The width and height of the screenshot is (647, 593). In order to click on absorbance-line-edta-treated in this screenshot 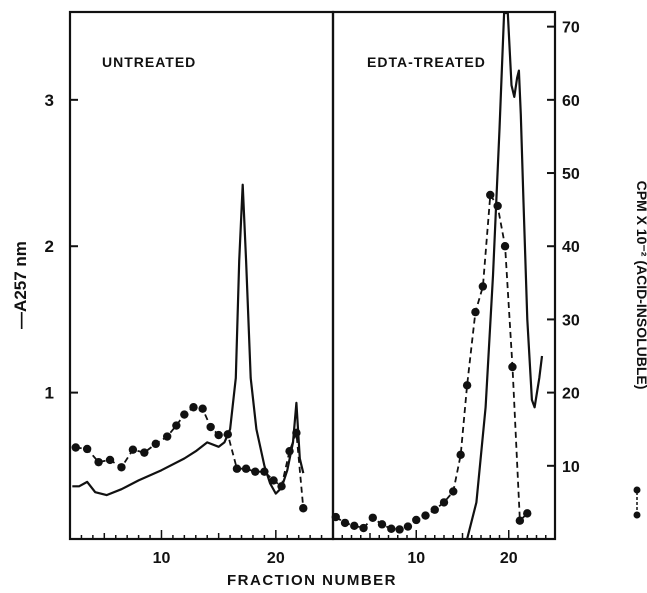, I will do `click(505, 275)`.